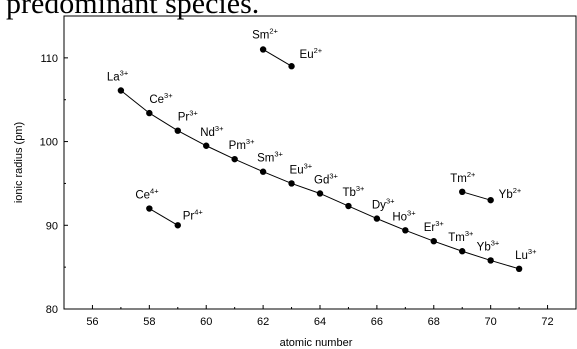 This screenshot has height=349, width=577. Describe the element at coordinates (234, 159) in the screenshot. I see `point-pm3plus` at that location.